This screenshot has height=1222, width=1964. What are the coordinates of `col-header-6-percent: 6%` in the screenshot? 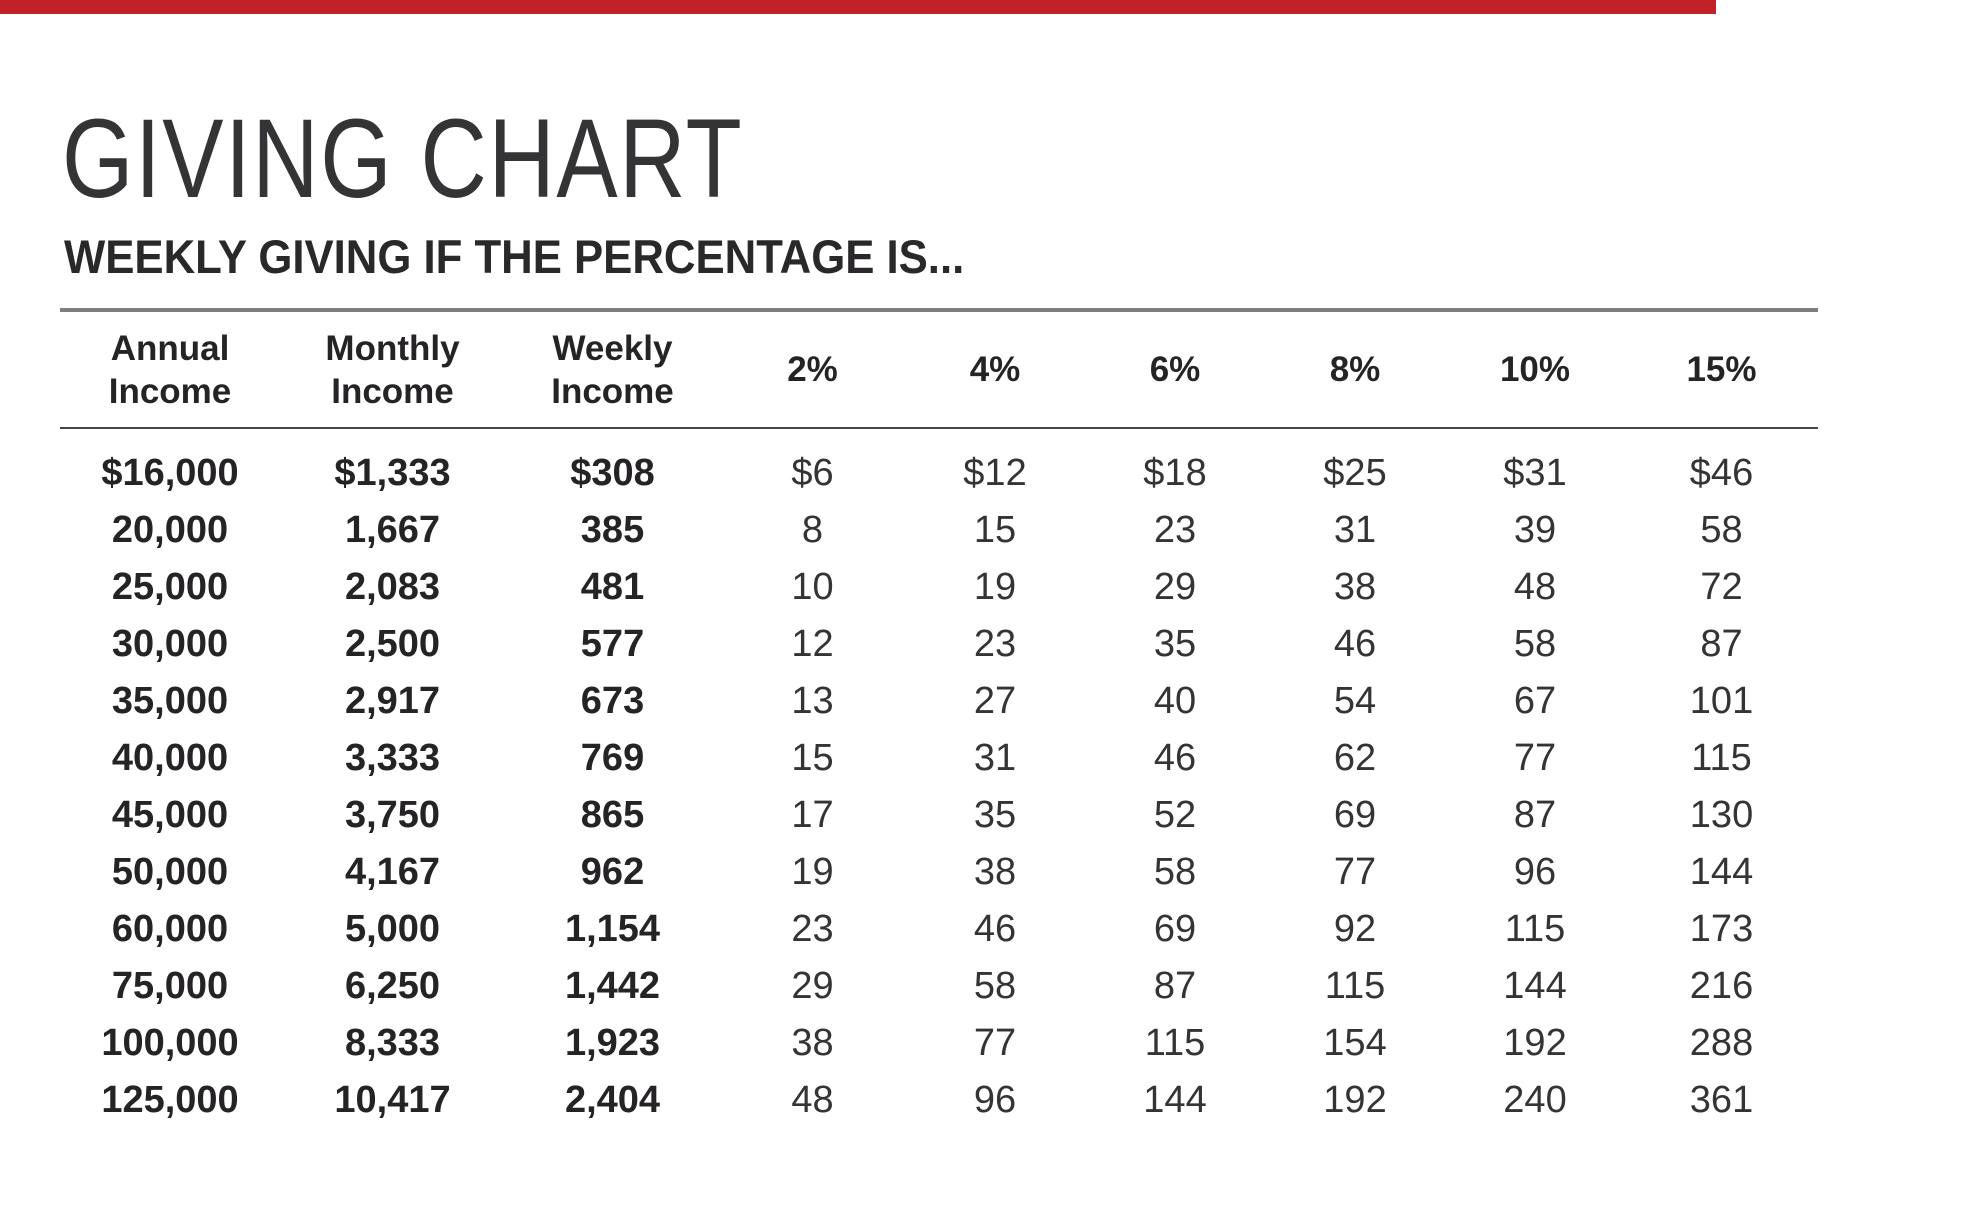 It's located at (1175, 370).